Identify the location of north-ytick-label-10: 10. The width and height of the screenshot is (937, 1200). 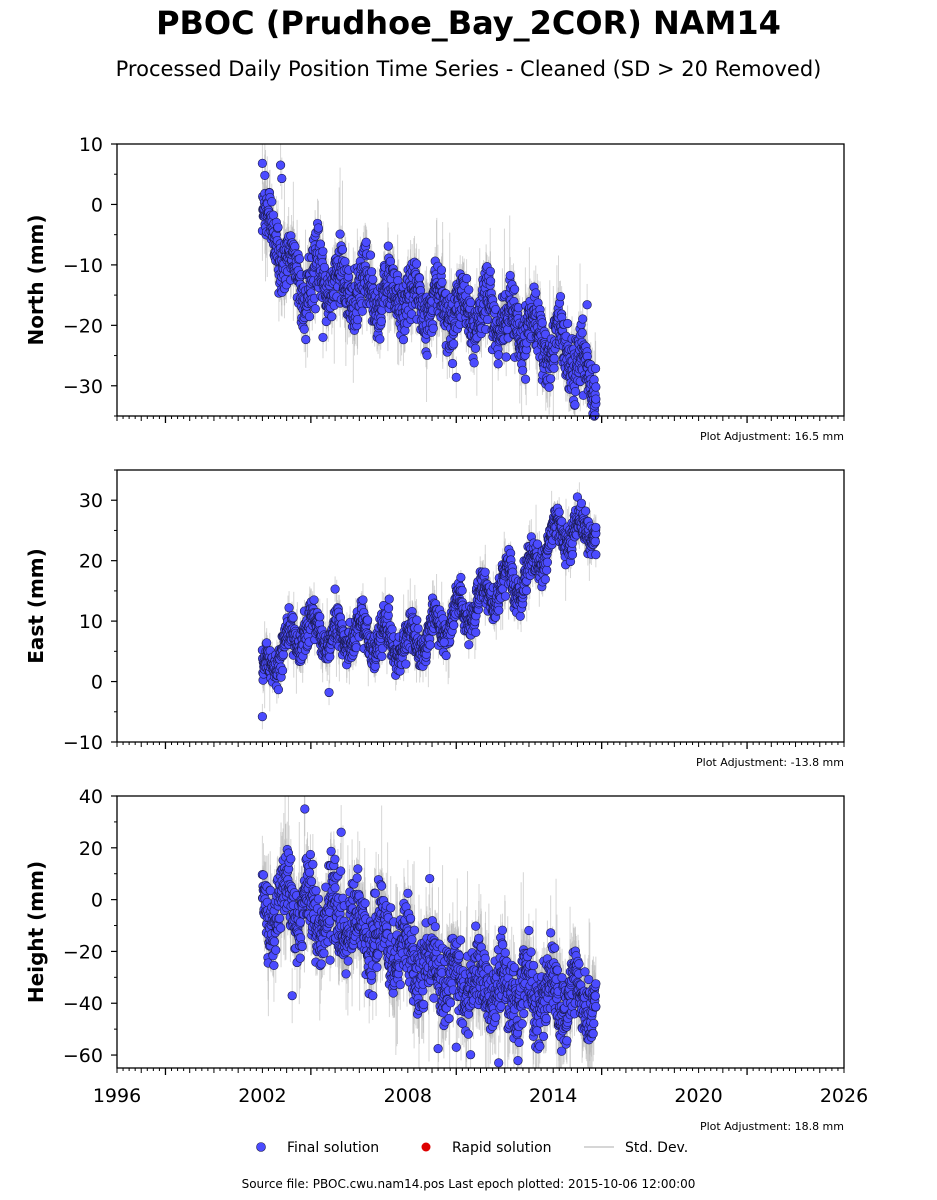
(91, 145).